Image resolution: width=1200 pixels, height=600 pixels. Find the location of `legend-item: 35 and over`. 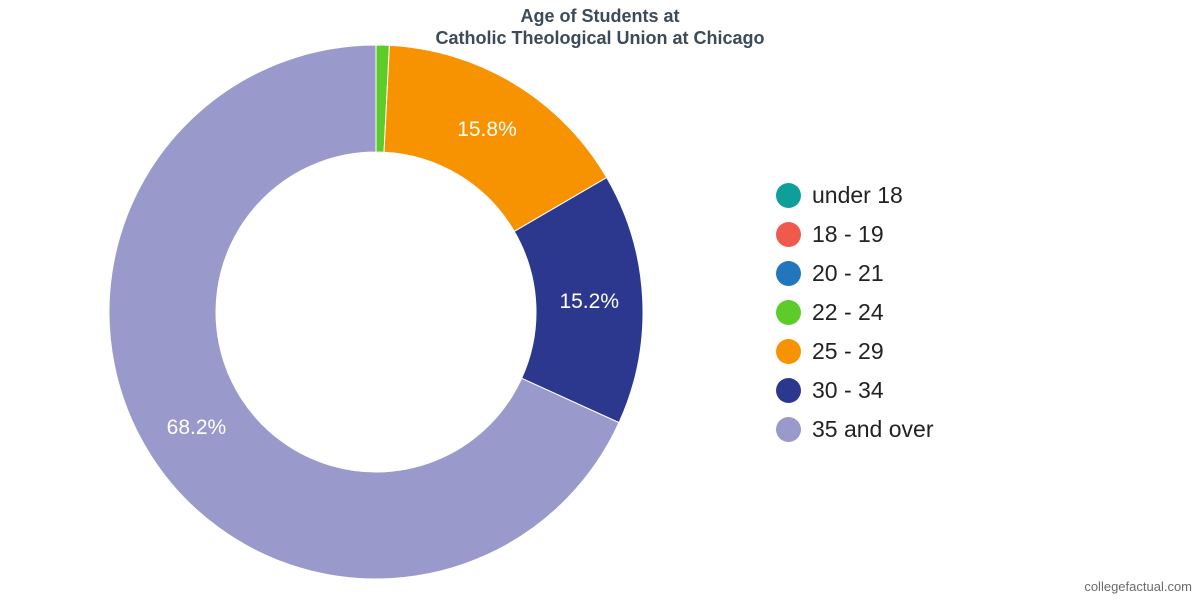

legend-item: 35 and over is located at coordinates (854, 429).